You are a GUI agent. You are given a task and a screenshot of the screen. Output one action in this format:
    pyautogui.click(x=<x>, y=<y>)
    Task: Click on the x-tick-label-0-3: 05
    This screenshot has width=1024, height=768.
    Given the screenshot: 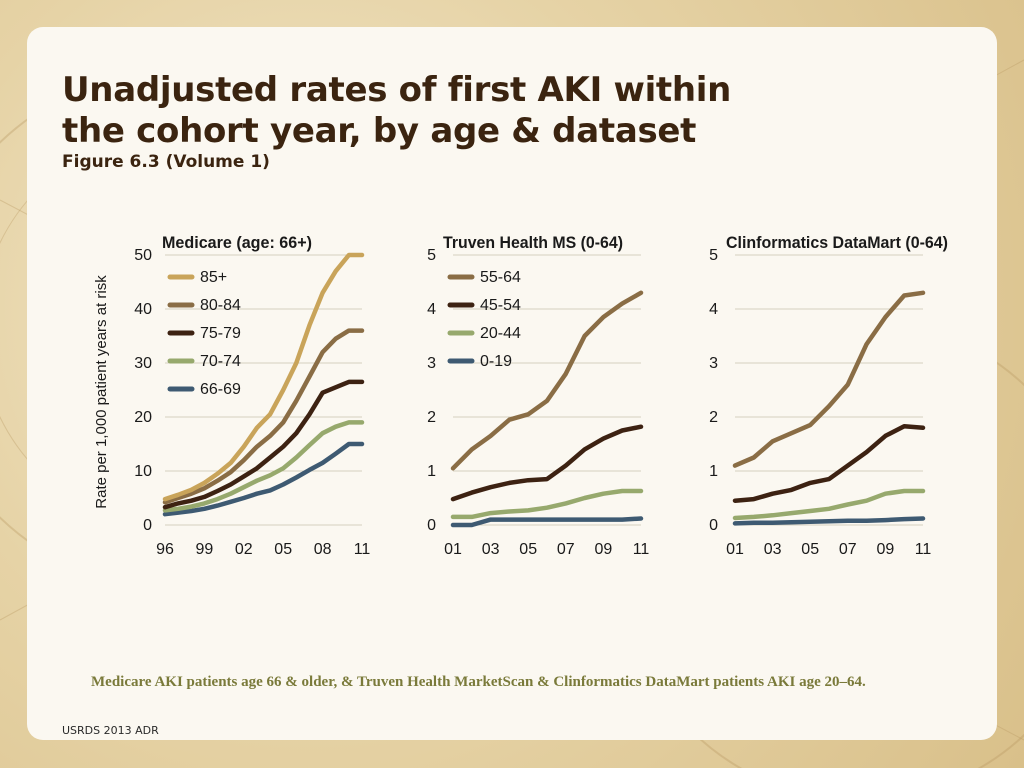 What is the action you would take?
    pyautogui.click(x=283, y=549)
    